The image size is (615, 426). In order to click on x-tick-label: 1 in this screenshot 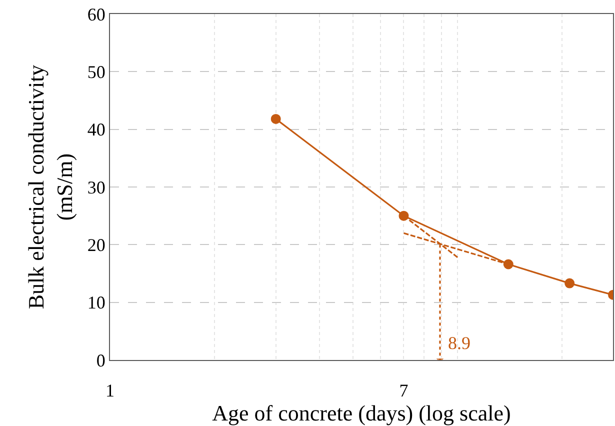, I will do `click(110, 390)`.